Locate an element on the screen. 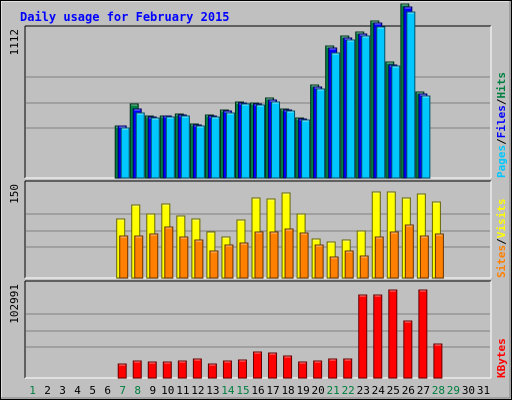 The height and width of the screenshot is (400, 512). y-axis-max-label: 102991 is located at coordinates (14, 304).